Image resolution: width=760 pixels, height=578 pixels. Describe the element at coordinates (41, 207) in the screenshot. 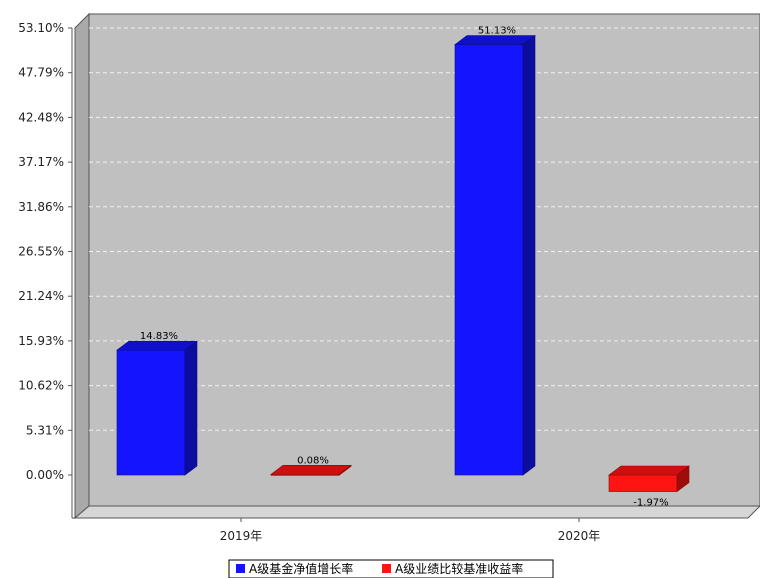

I see `y-tick-label: 31.86%` at that location.